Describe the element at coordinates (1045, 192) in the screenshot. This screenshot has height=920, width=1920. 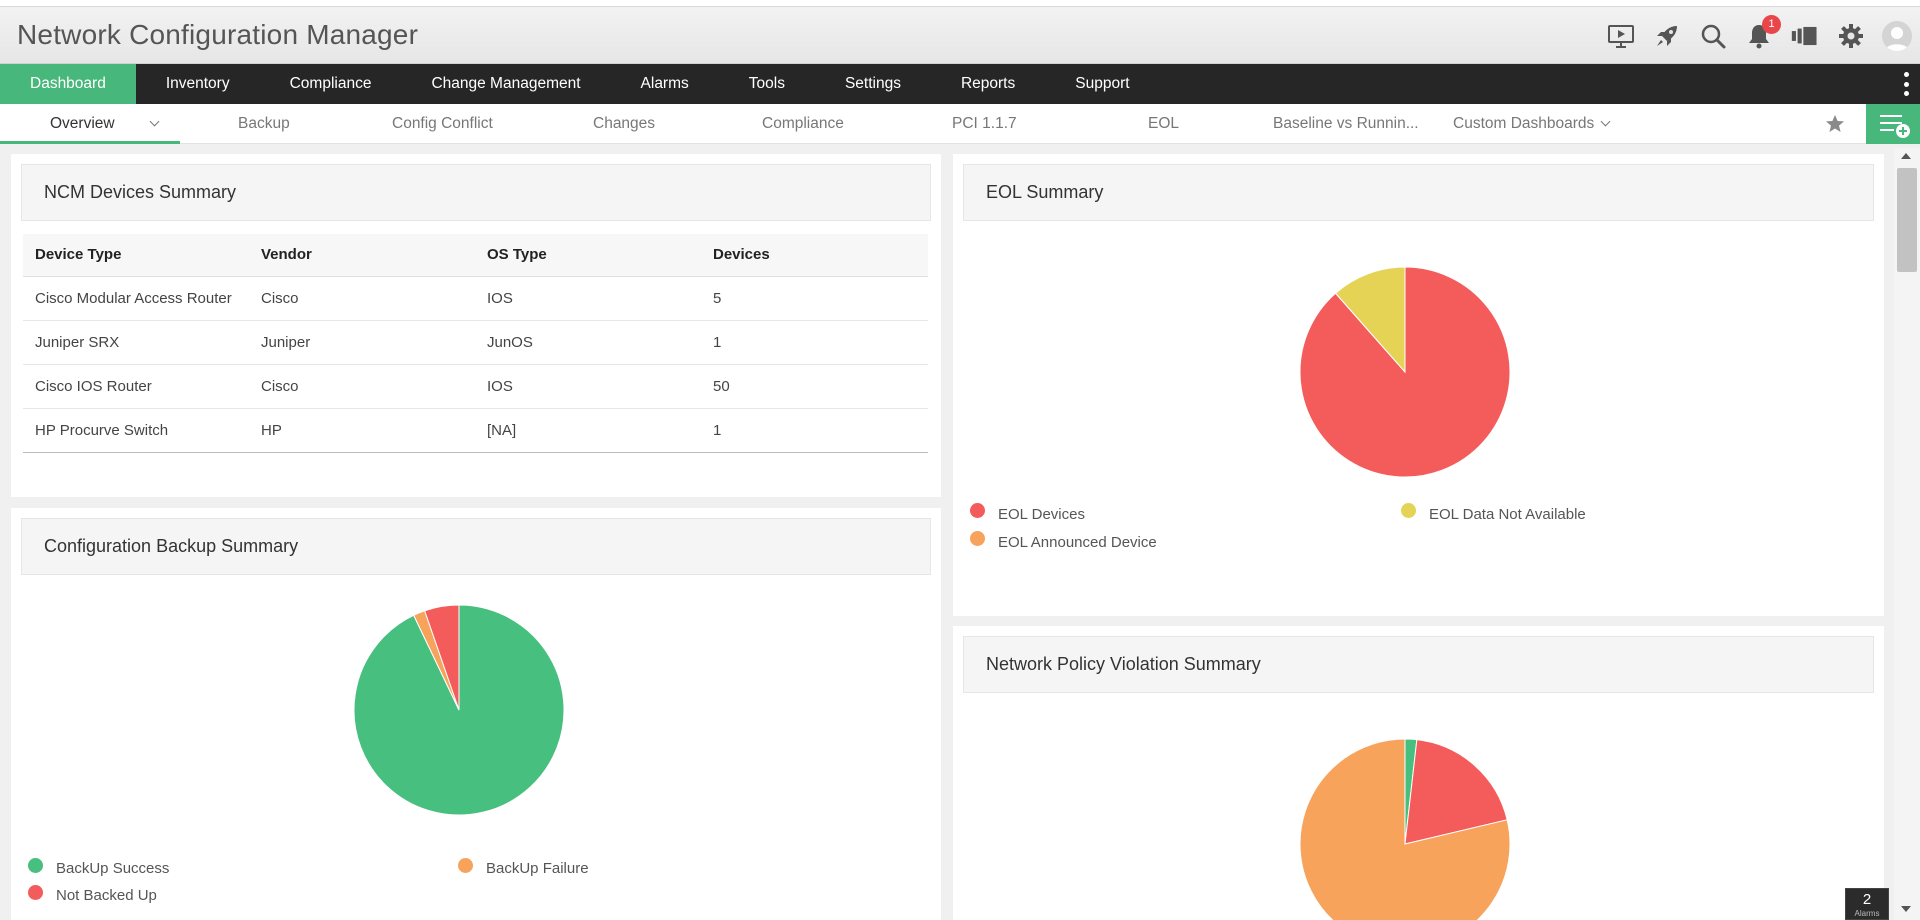
I see `panel-title: EOL Summary` at that location.